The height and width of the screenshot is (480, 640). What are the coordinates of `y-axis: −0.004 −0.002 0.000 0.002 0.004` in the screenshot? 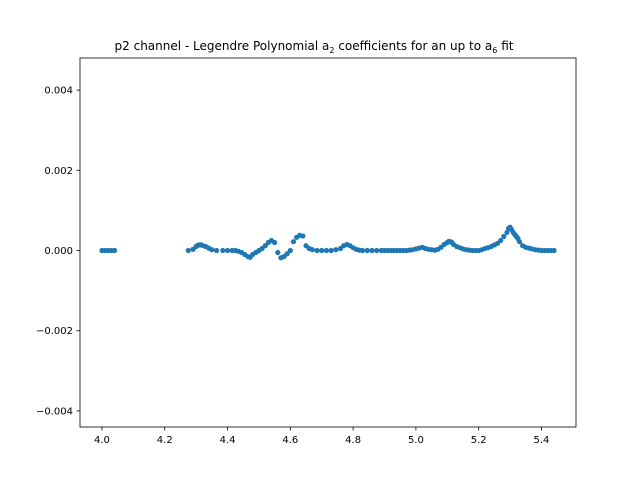 It's located at (58, 251).